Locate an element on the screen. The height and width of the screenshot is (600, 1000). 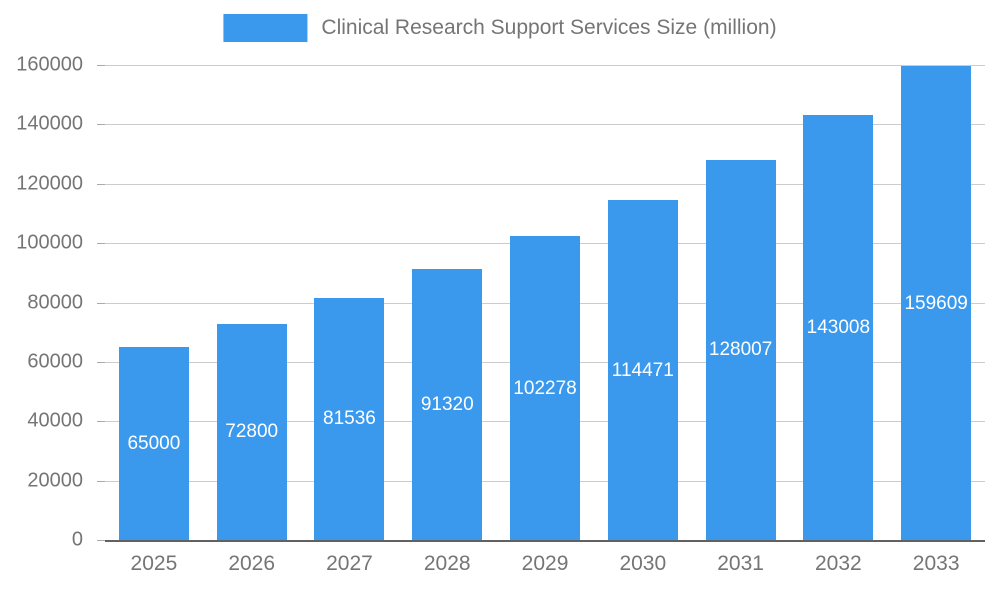
bar-2028: 91320 is located at coordinates (447, 404).